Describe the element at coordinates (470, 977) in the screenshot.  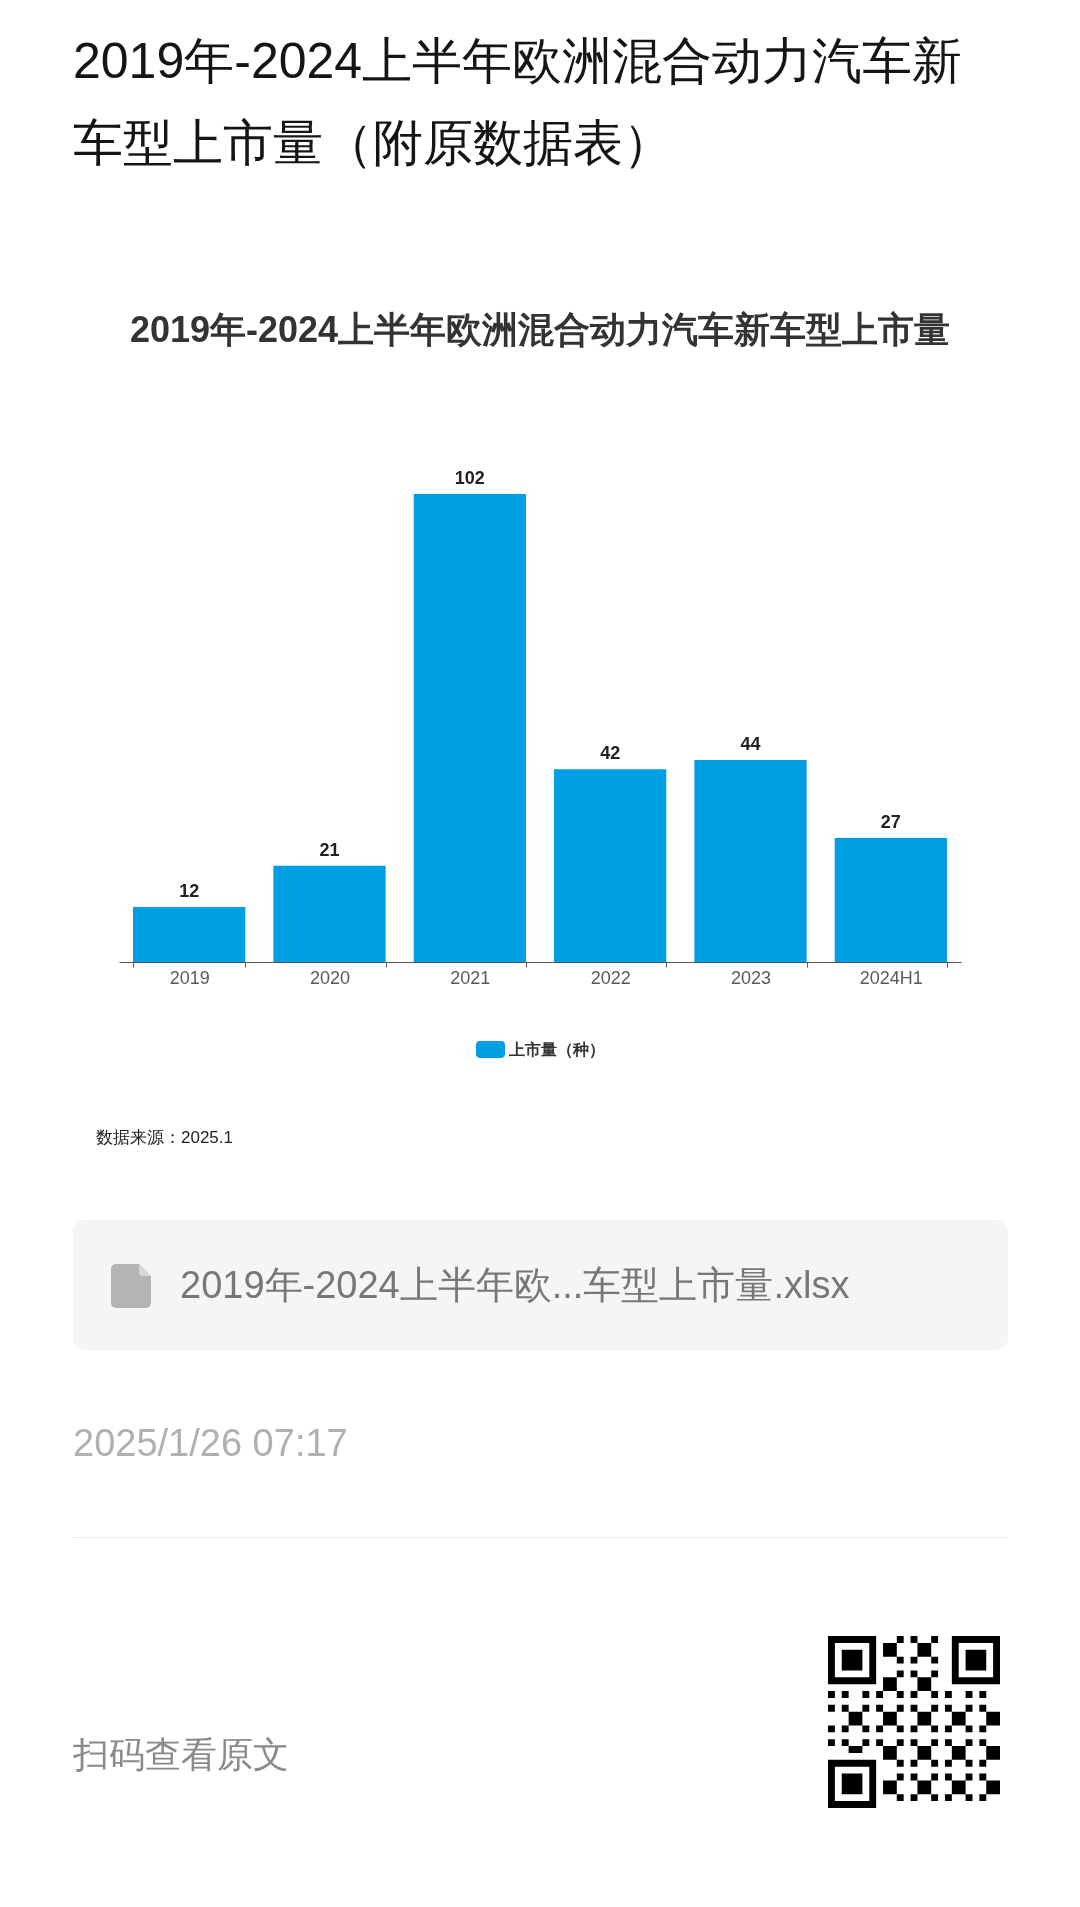
I see `x-tick-label: 2021` at that location.